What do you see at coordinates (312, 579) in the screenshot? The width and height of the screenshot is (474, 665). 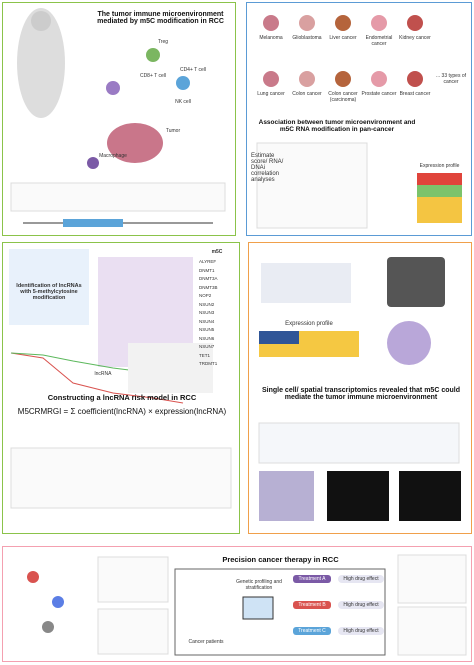 I see `treatment-label: Treatment A` at bounding box center [312, 579].